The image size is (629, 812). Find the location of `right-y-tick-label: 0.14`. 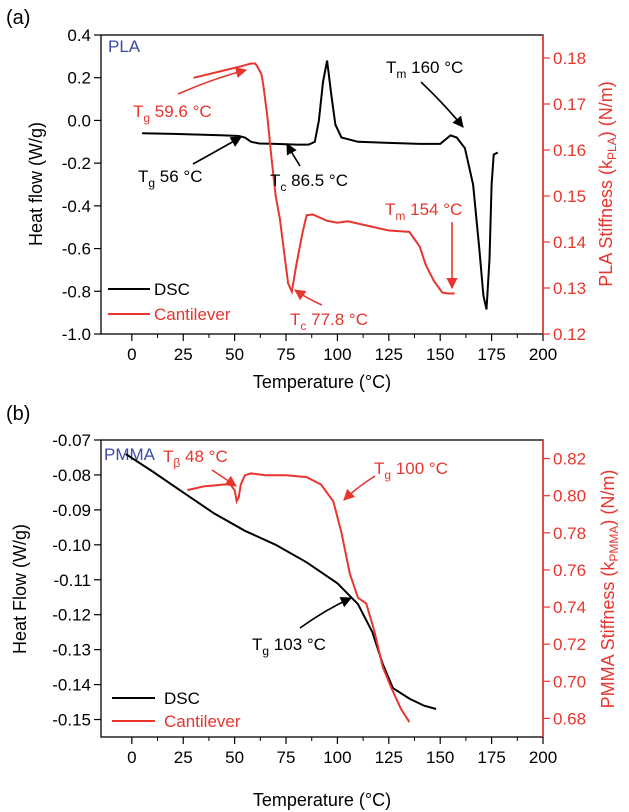

right-y-tick-label: 0.14 is located at coordinates (569, 242).